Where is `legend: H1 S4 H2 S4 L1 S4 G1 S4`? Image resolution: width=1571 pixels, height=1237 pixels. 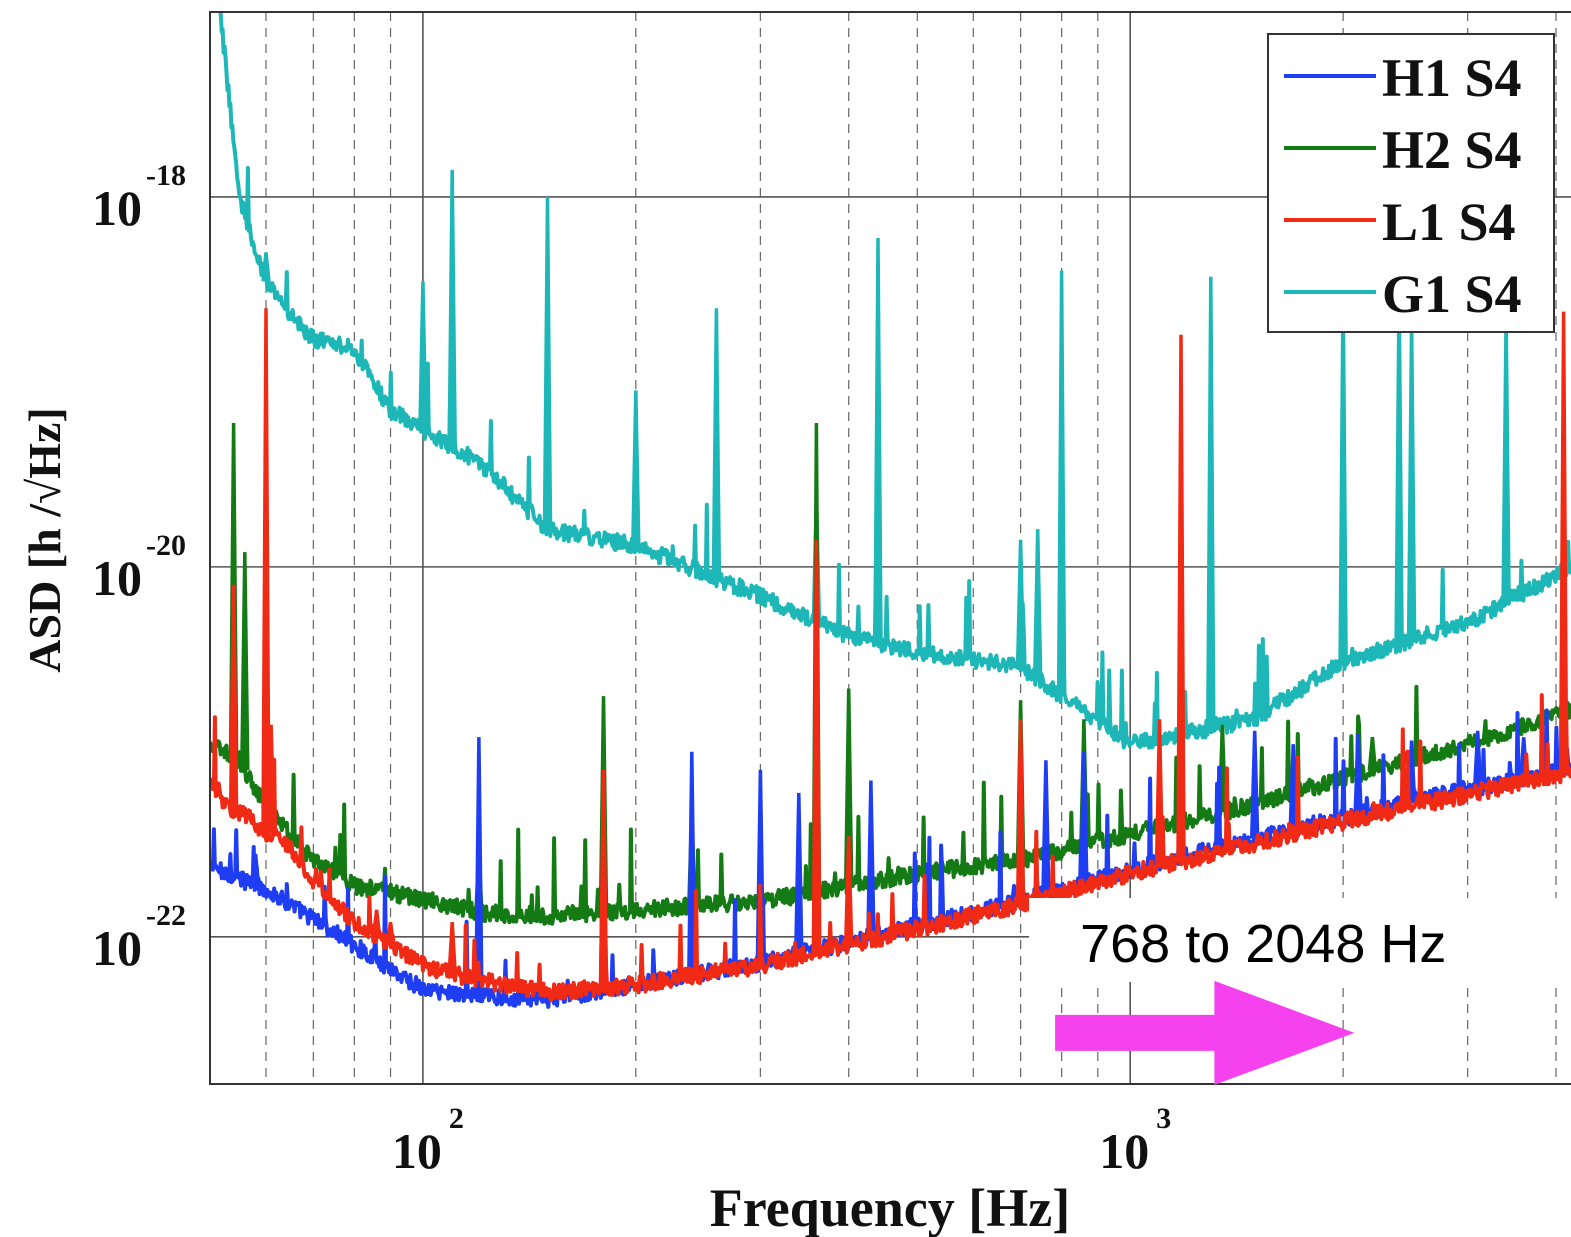
legend: H1 S4 H2 S4 L1 S4 G1 S4 is located at coordinates (1411, 183).